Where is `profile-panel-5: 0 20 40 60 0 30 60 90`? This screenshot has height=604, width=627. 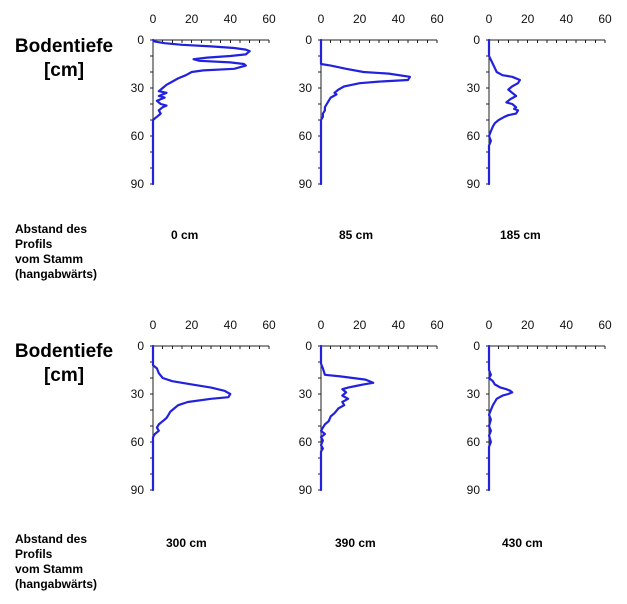 profile-panel-5: 0 20 40 60 0 30 60 90 is located at coordinates (539, 407).